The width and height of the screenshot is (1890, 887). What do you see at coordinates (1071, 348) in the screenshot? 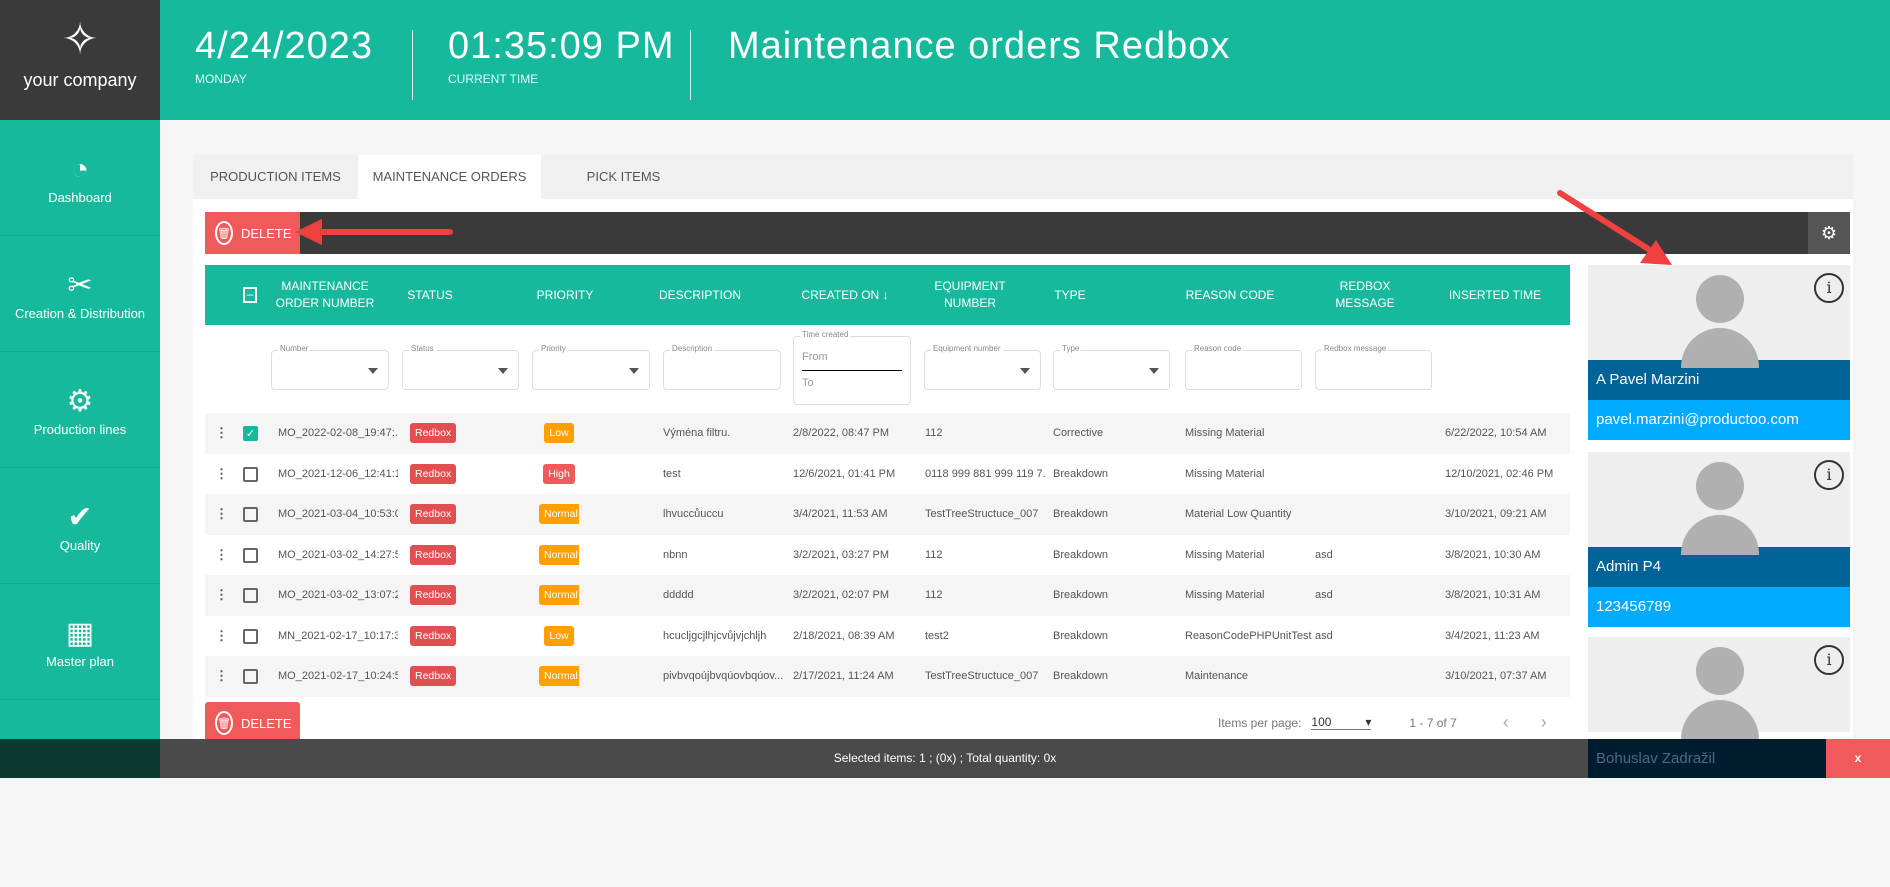
I see `filter-label: Type` at bounding box center [1071, 348].